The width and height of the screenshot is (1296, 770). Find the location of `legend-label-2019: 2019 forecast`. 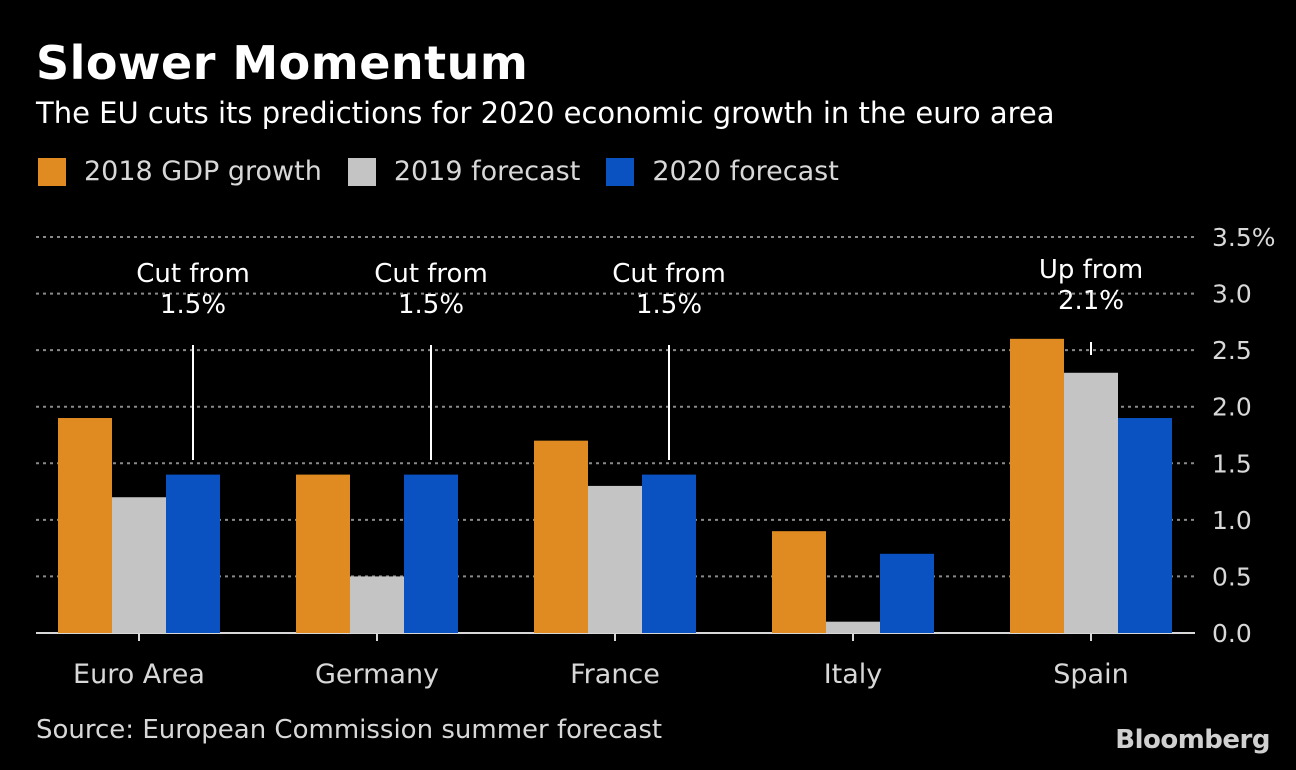

legend-label-2019: 2019 forecast is located at coordinates (487, 171).